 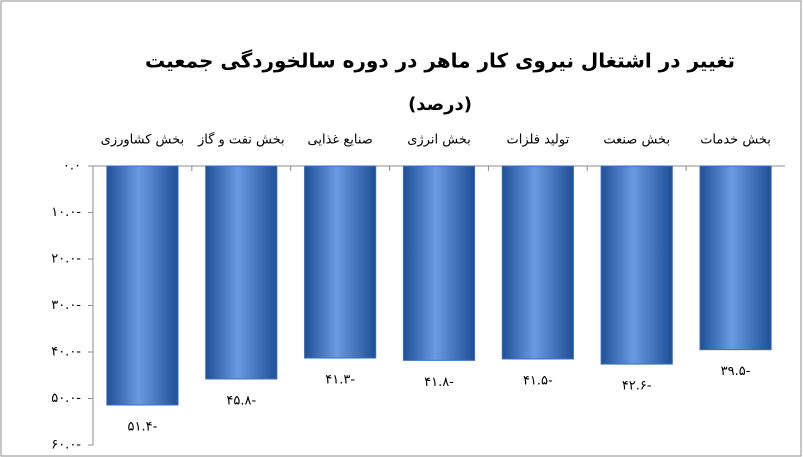 I want to click on x-tick-label: بخش نفت و گاز, so click(x=241, y=140).